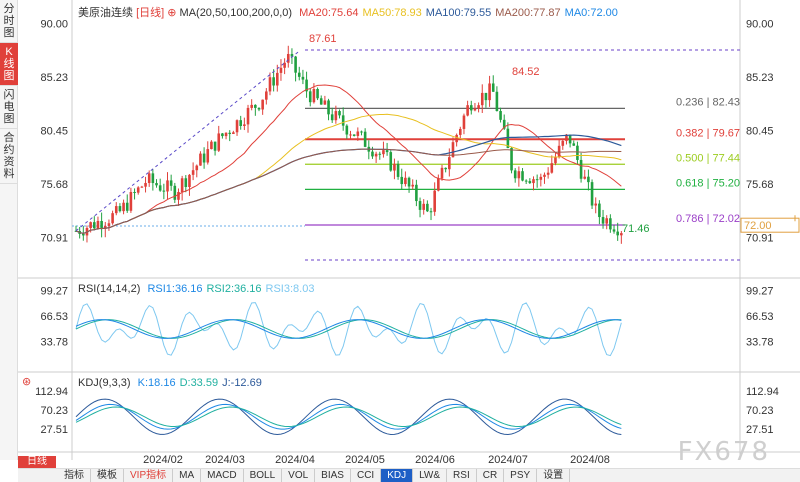  I want to click on kdj-j-line, so click(348, 417).